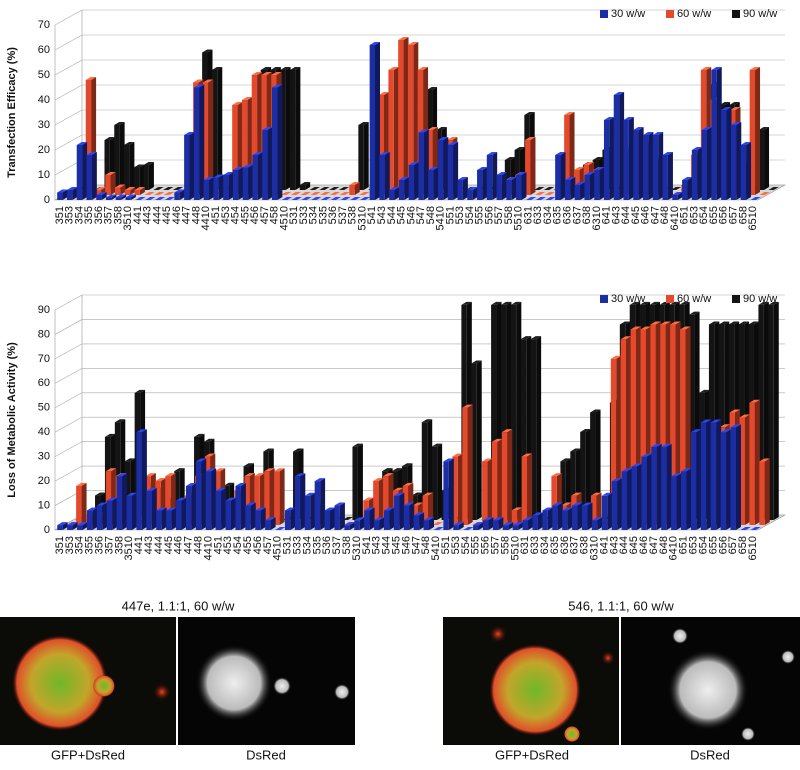 This screenshot has width=800, height=770. Describe the element at coordinates (505, 545) in the screenshot. I see `x-tick-label: 558` at that location.